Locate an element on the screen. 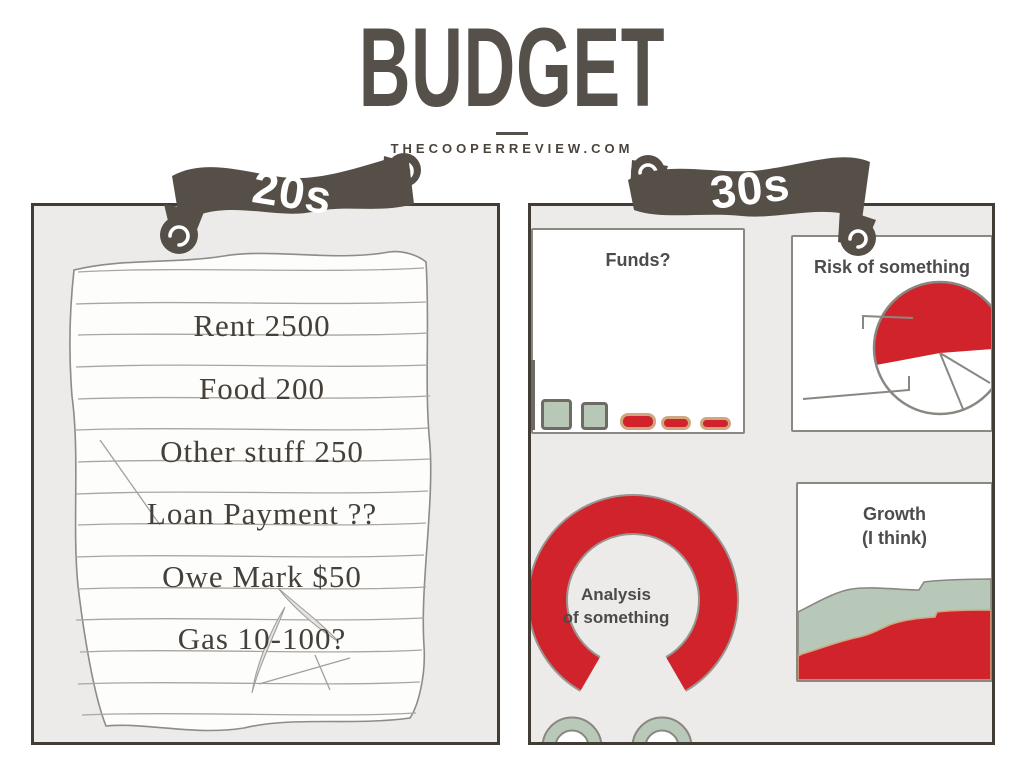  analysis-chart-title: Analysis of something is located at coordinates (616, 607).